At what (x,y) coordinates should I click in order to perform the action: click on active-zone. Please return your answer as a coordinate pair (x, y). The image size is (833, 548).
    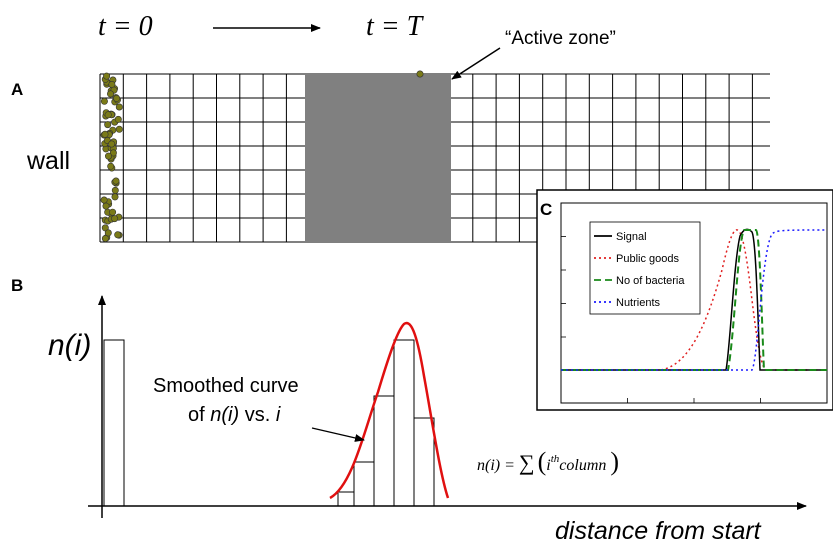
    Looking at the image, I should click on (378, 158).